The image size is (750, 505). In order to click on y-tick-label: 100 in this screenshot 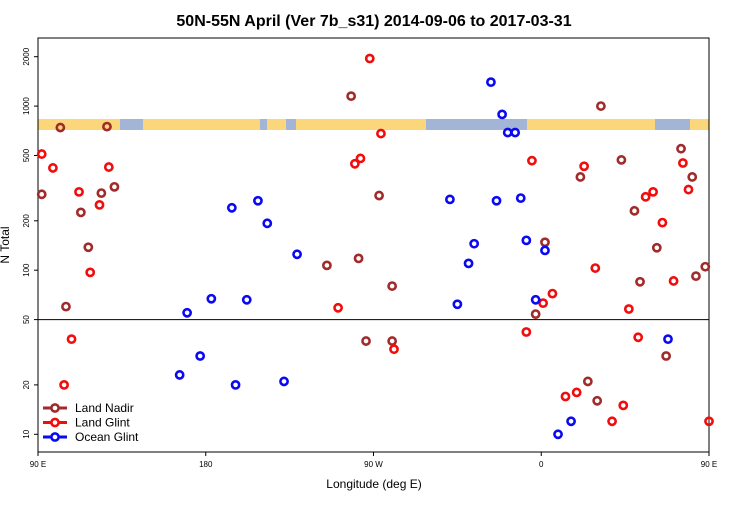, I will do `click(26, 270)`.